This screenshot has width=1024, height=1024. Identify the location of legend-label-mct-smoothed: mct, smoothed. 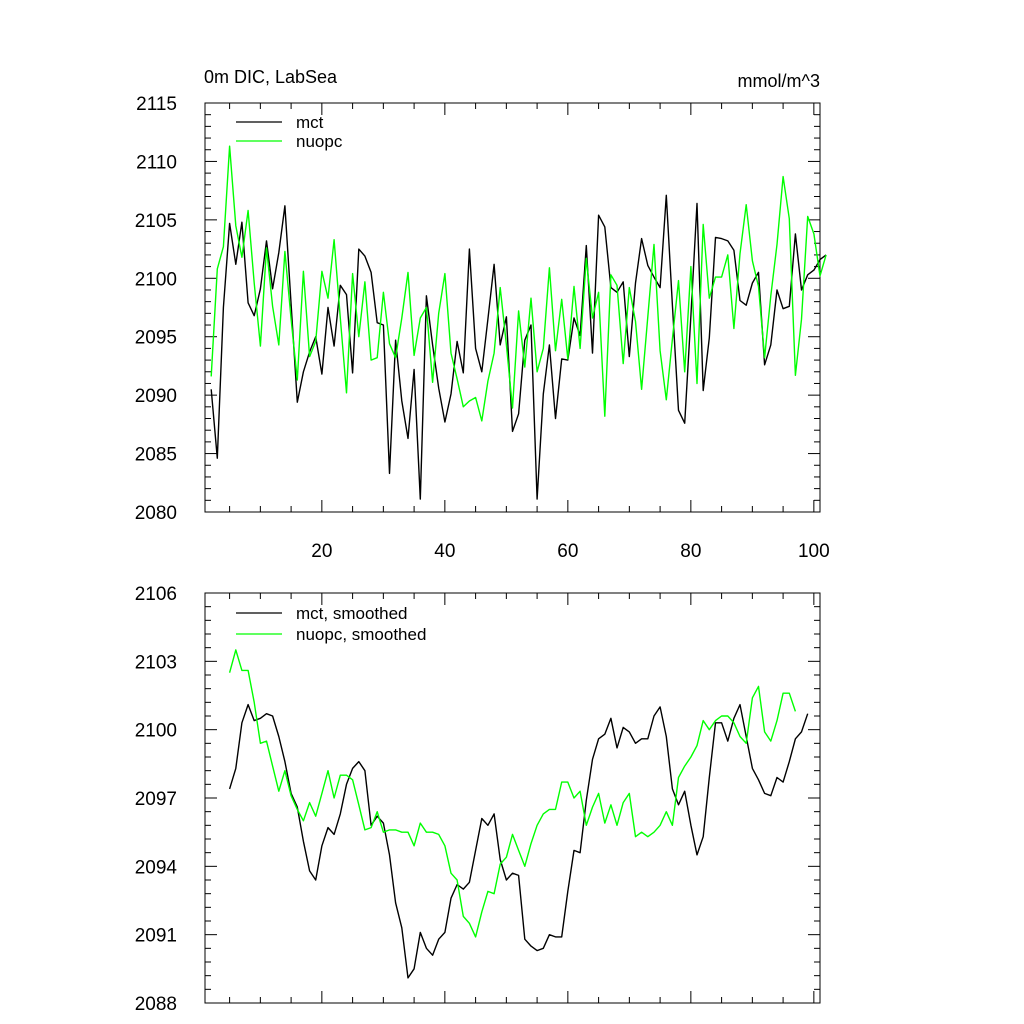
(352, 613).